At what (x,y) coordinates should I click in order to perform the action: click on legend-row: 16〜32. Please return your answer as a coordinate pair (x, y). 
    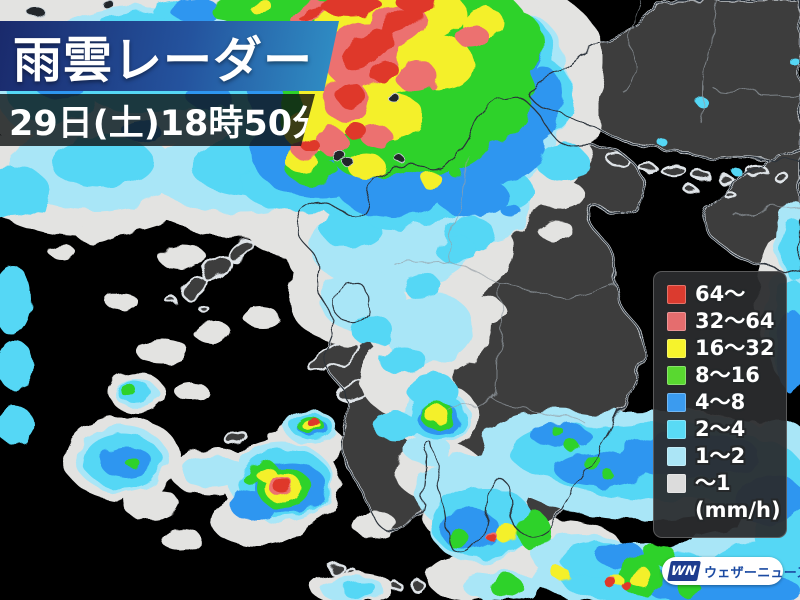
    Looking at the image, I should click on (726, 348).